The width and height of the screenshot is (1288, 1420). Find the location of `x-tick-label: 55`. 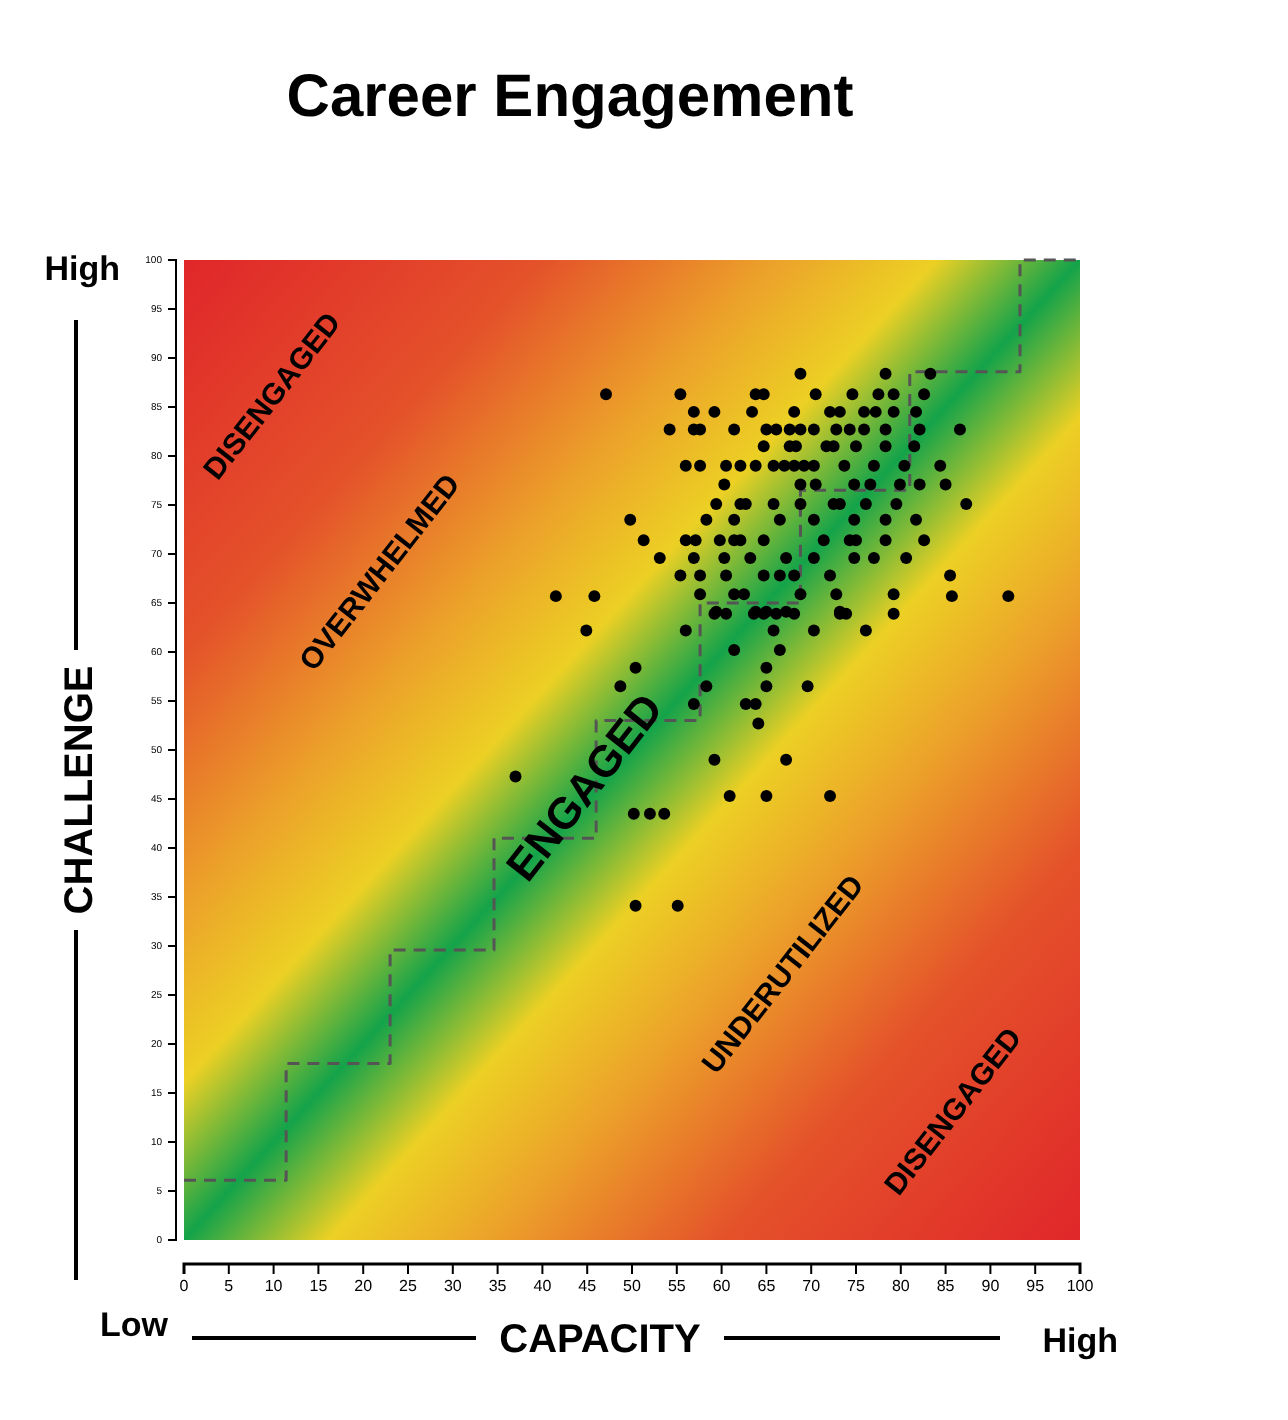

x-tick-label: 55 is located at coordinates (677, 1286).